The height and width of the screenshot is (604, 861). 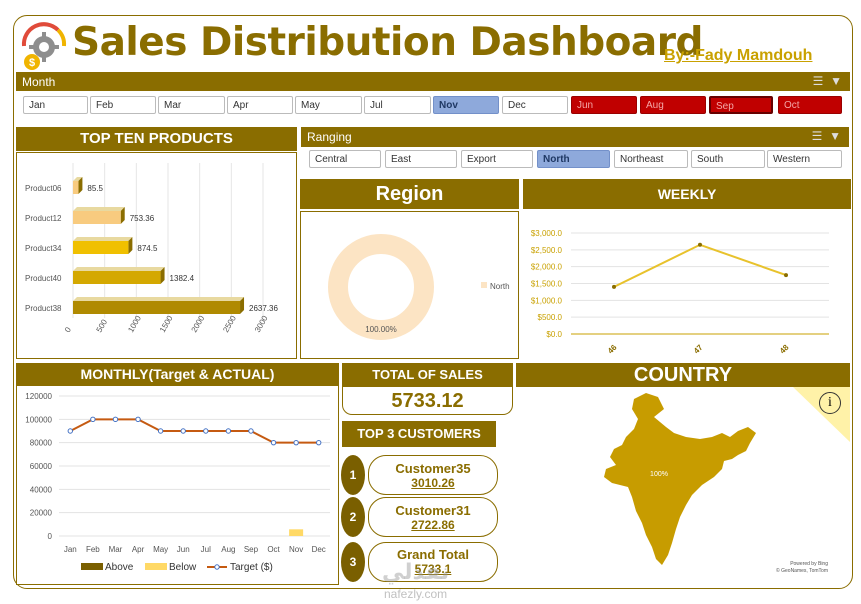 What do you see at coordinates (381, 287) in the screenshot?
I see `donut-slice-north` at bounding box center [381, 287].